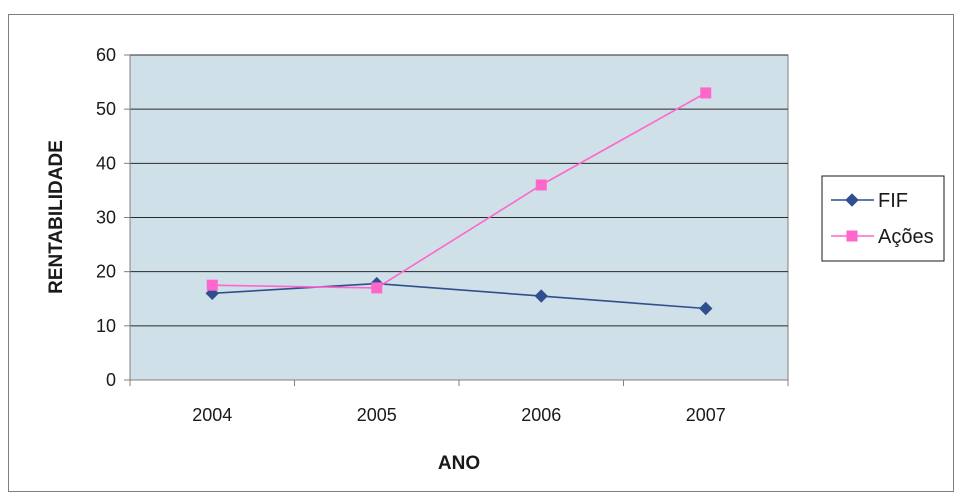 The image size is (962, 497). I want to click on x-tick-label: 2006, so click(541, 415).